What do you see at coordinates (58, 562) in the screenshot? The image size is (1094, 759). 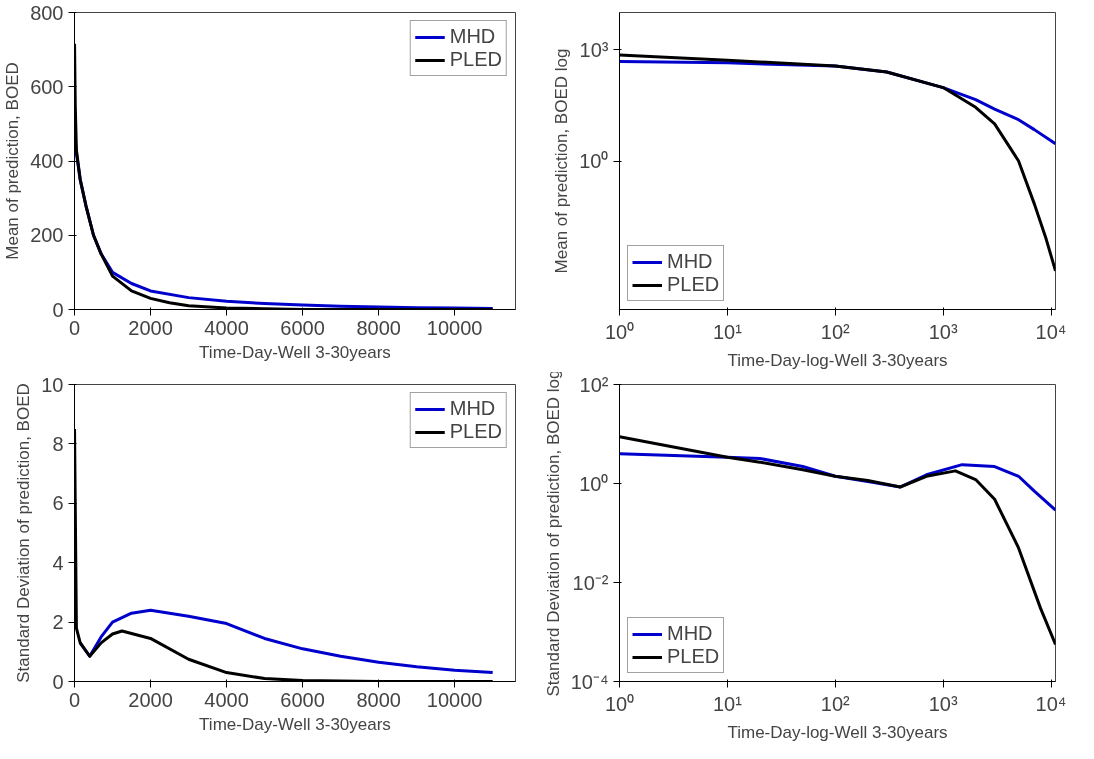 I see `y-tick-label: 4` at bounding box center [58, 562].